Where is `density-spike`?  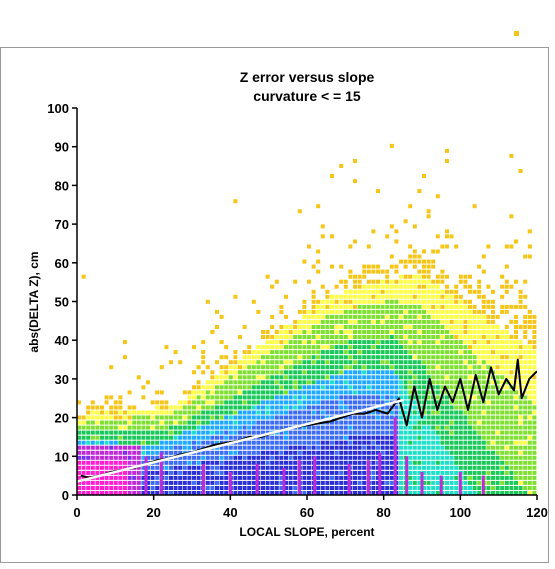
density-spike is located at coordinates (230, 483).